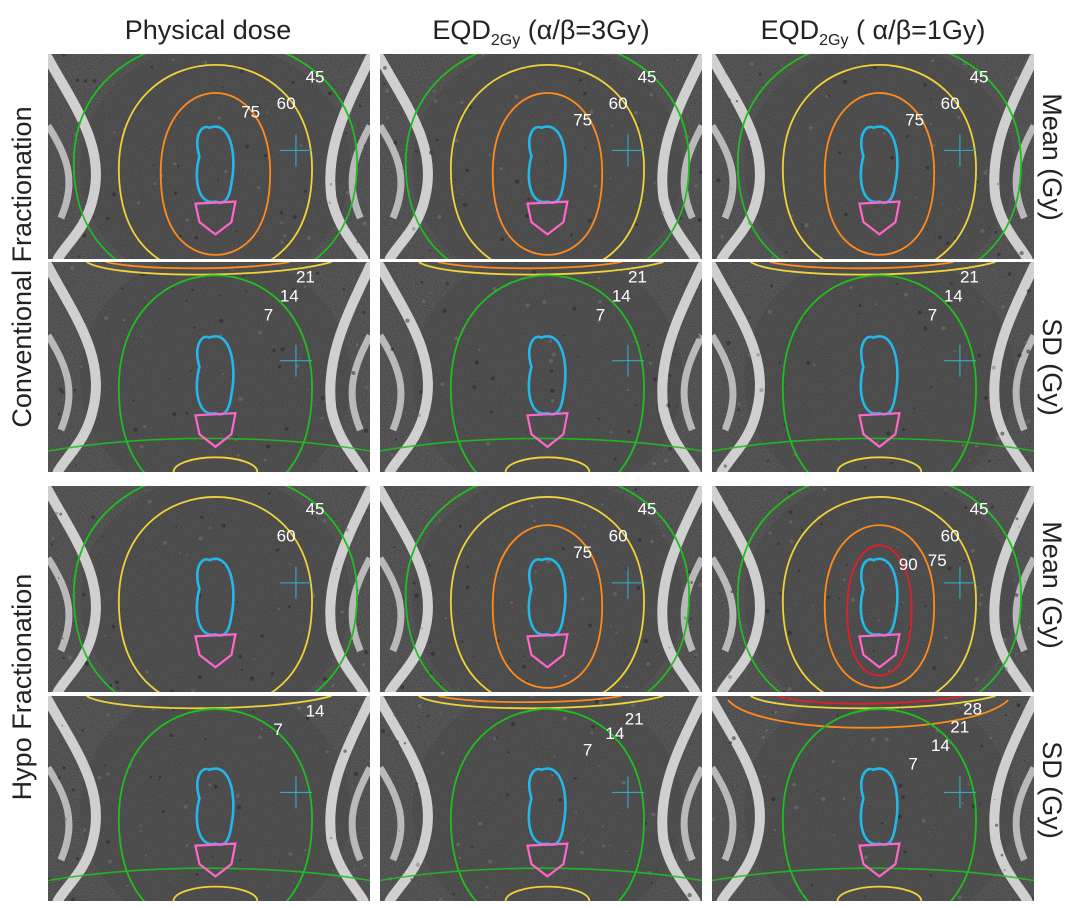 Image resolution: width=1072 pixels, height=907 pixels. What do you see at coordinates (873, 269) in the screenshot?
I see `sd-upper-line` at bounding box center [873, 269].